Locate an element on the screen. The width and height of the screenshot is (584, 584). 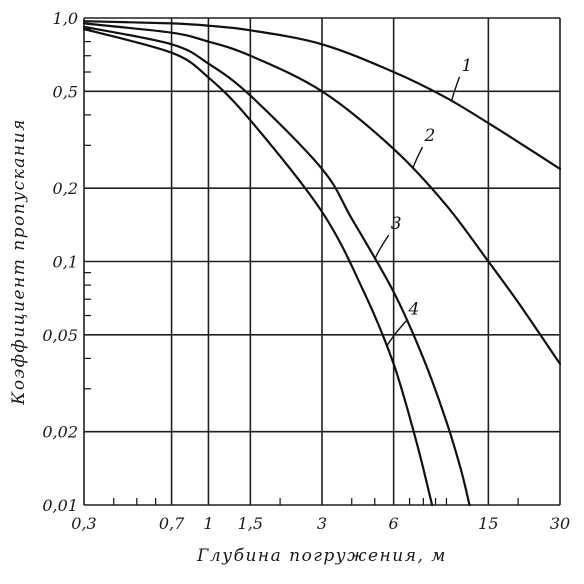
y-tick-label: 0,02 is located at coordinates (60, 432).